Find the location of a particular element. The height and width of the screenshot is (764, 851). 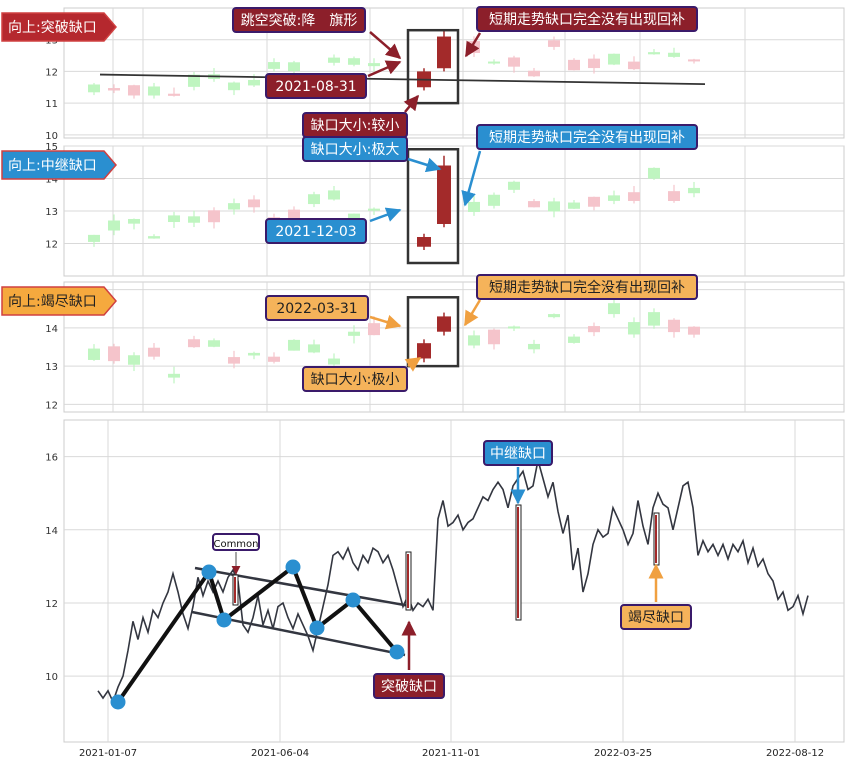

x-tick-label: 2021-01-07 is located at coordinates (108, 753).